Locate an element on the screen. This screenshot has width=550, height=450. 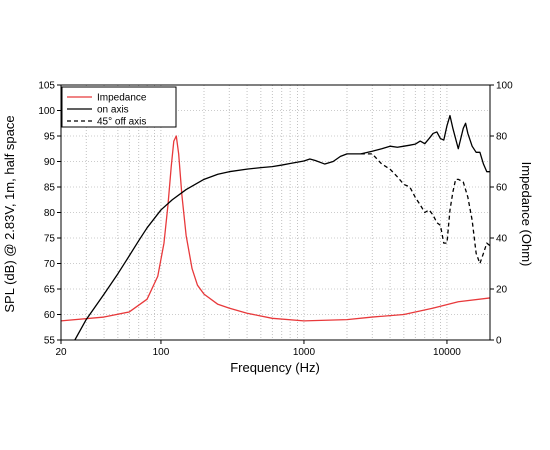
y-tick-label-right: 80 is located at coordinates (502, 137).